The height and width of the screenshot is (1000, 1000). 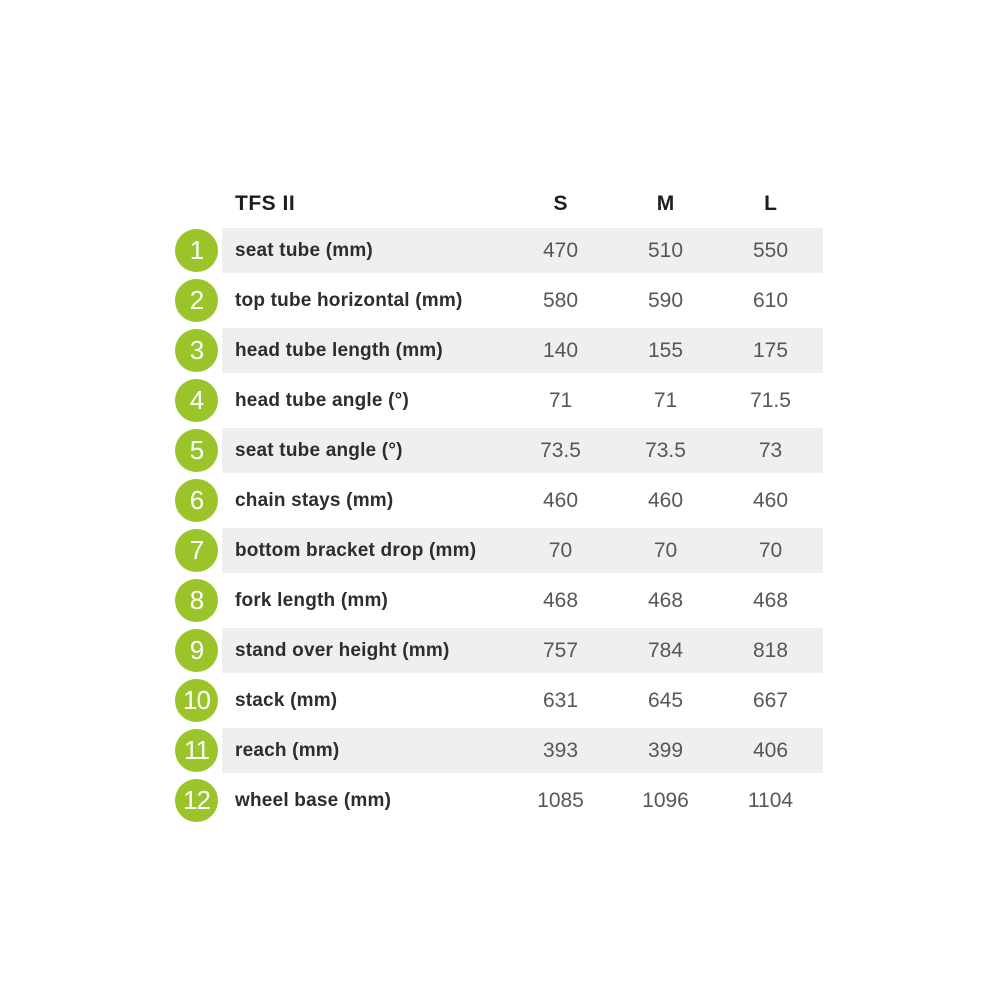 What do you see at coordinates (560, 450) in the screenshot?
I see `value-cell-s: 73.5` at bounding box center [560, 450].